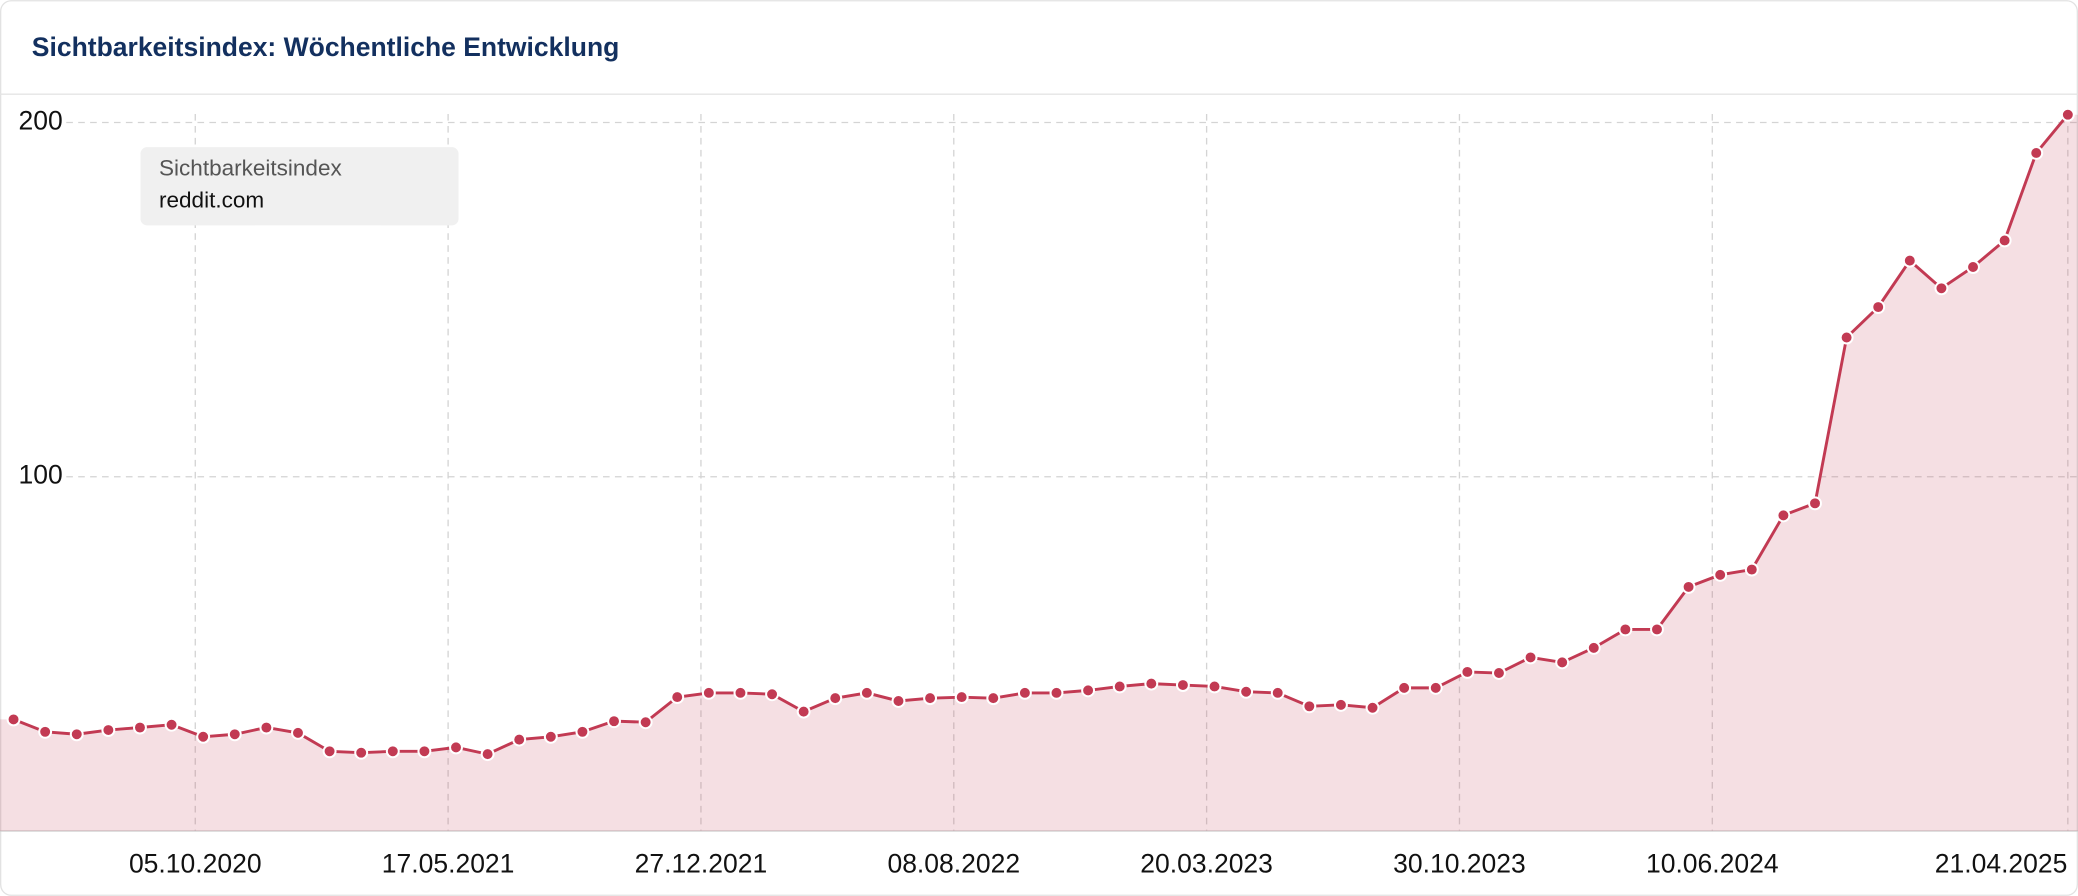 The image size is (2078, 896). I want to click on x-tick-label: 30.10.2023, so click(1459, 863).